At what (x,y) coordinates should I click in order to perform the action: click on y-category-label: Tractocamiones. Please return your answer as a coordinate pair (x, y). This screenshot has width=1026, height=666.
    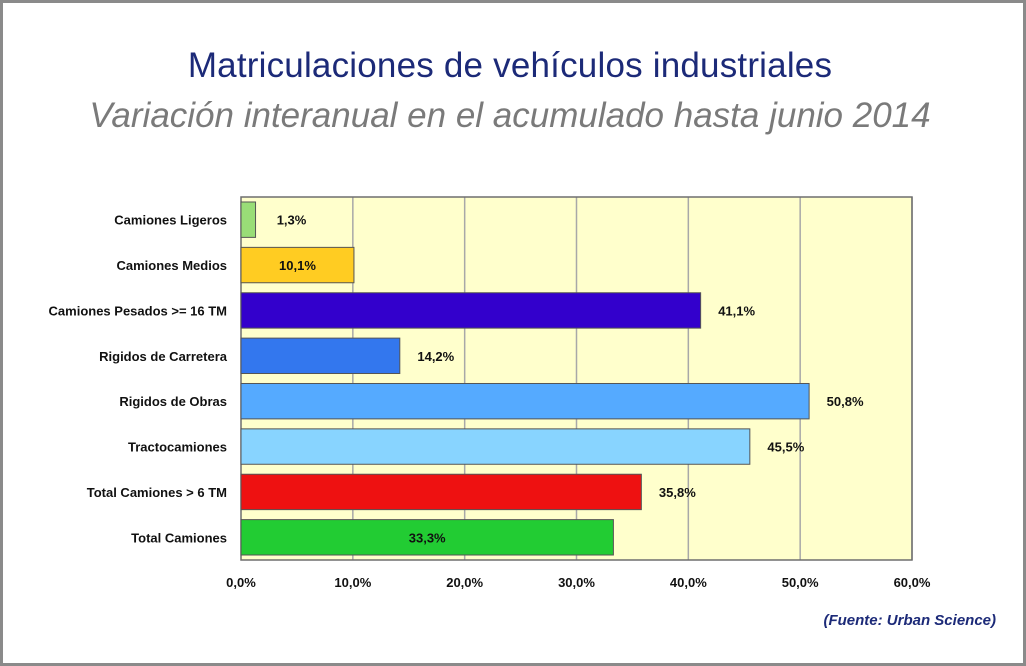
    Looking at the image, I should click on (177, 447).